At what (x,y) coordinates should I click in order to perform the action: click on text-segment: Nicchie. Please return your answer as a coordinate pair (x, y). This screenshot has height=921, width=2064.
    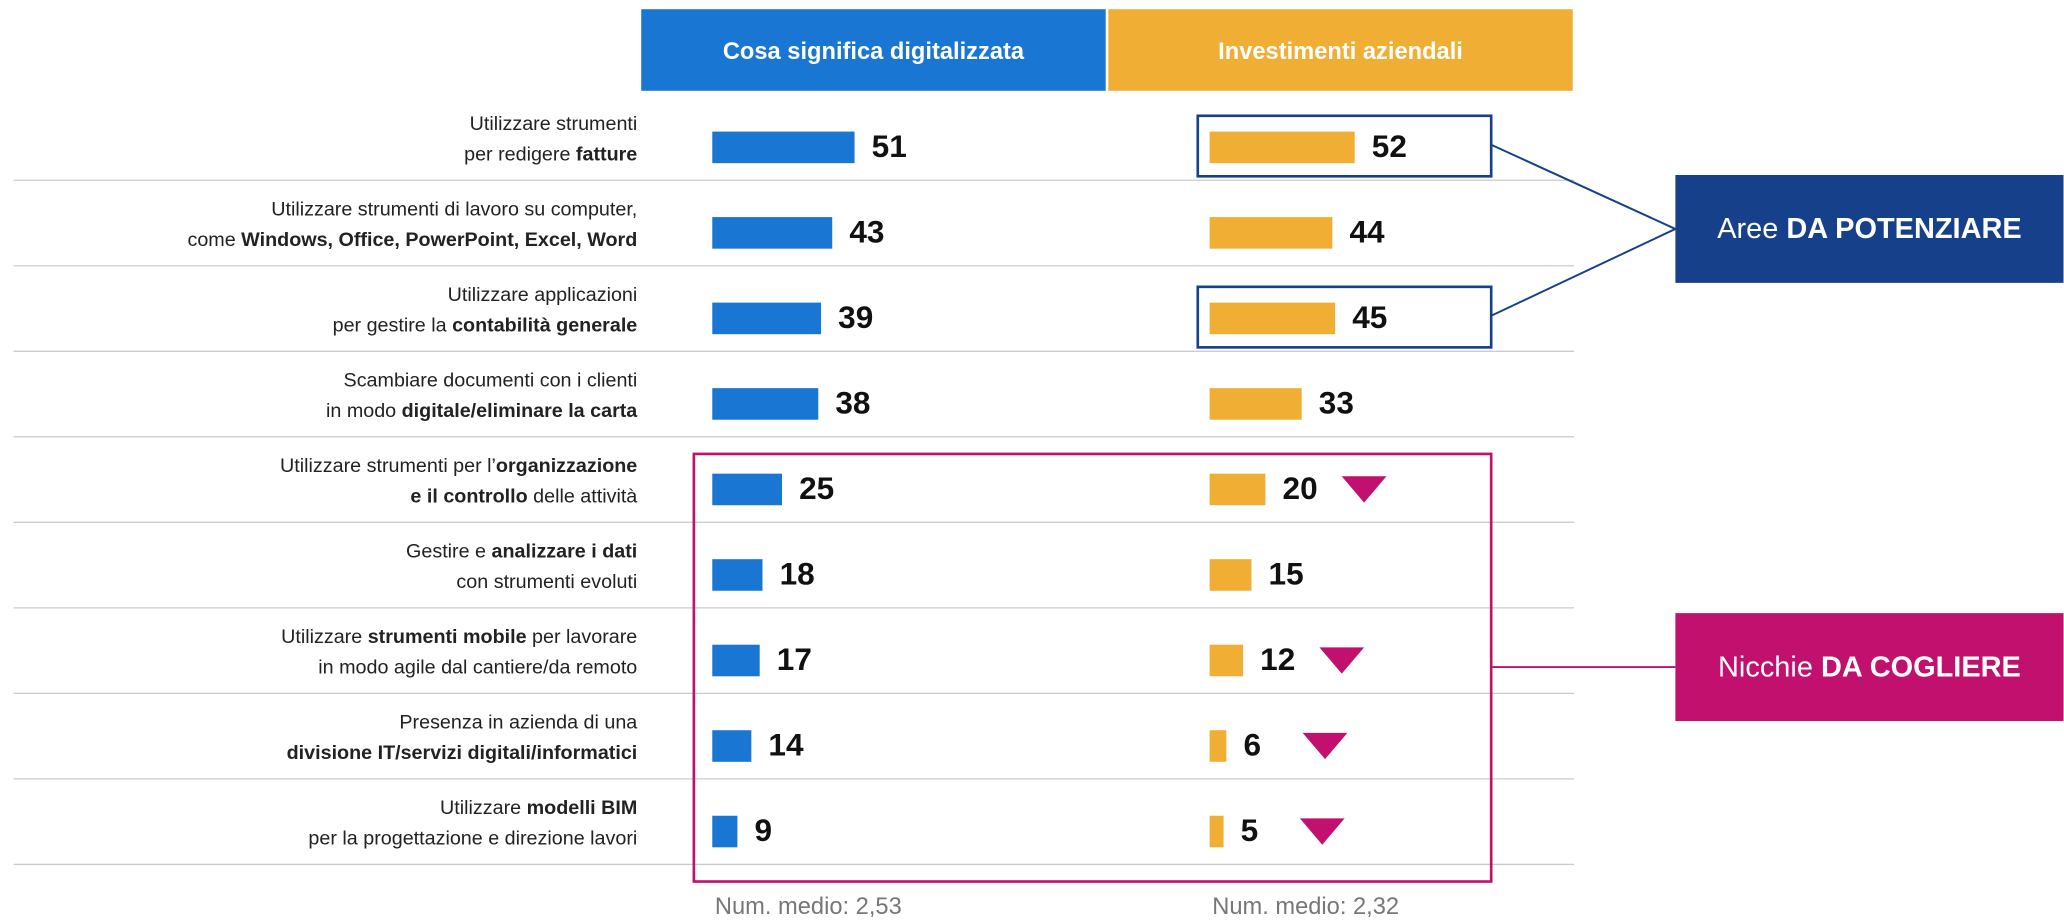
    Looking at the image, I should click on (1769, 667).